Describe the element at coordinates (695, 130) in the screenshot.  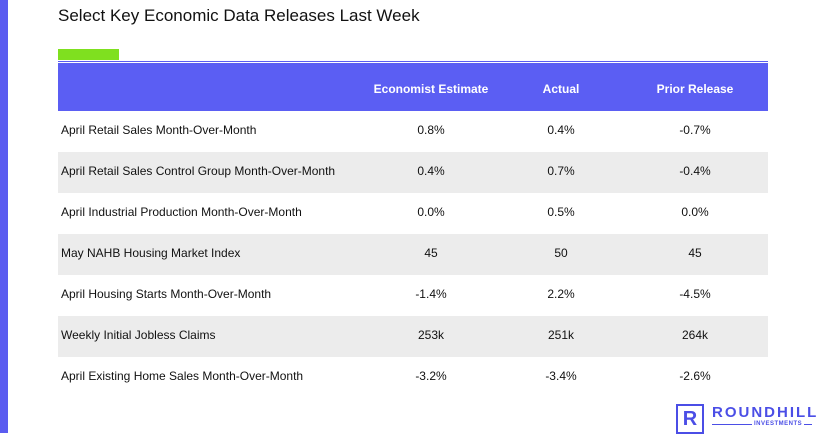
I see `cell: -0.7%` at that location.